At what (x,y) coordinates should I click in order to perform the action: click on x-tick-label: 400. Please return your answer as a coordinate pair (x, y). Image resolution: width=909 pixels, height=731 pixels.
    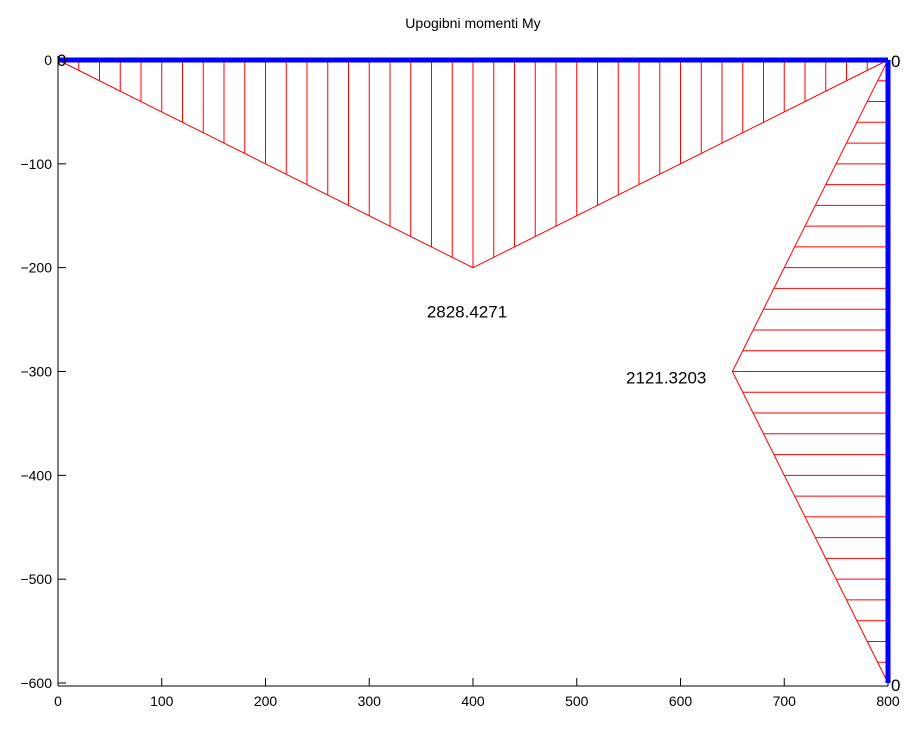
    Looking at the image, I should click on (473, 701).